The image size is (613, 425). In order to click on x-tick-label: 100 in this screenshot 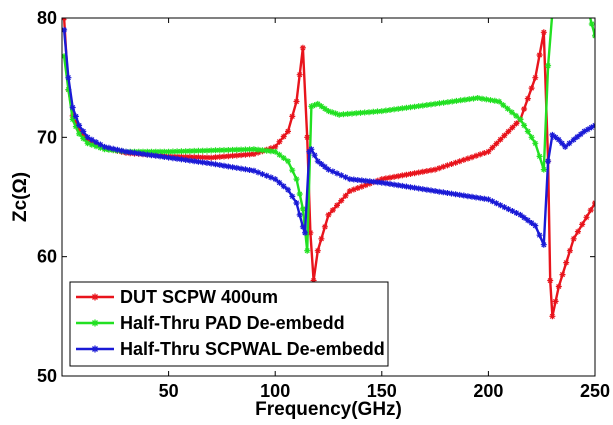, I will do `click(275, 391)`.